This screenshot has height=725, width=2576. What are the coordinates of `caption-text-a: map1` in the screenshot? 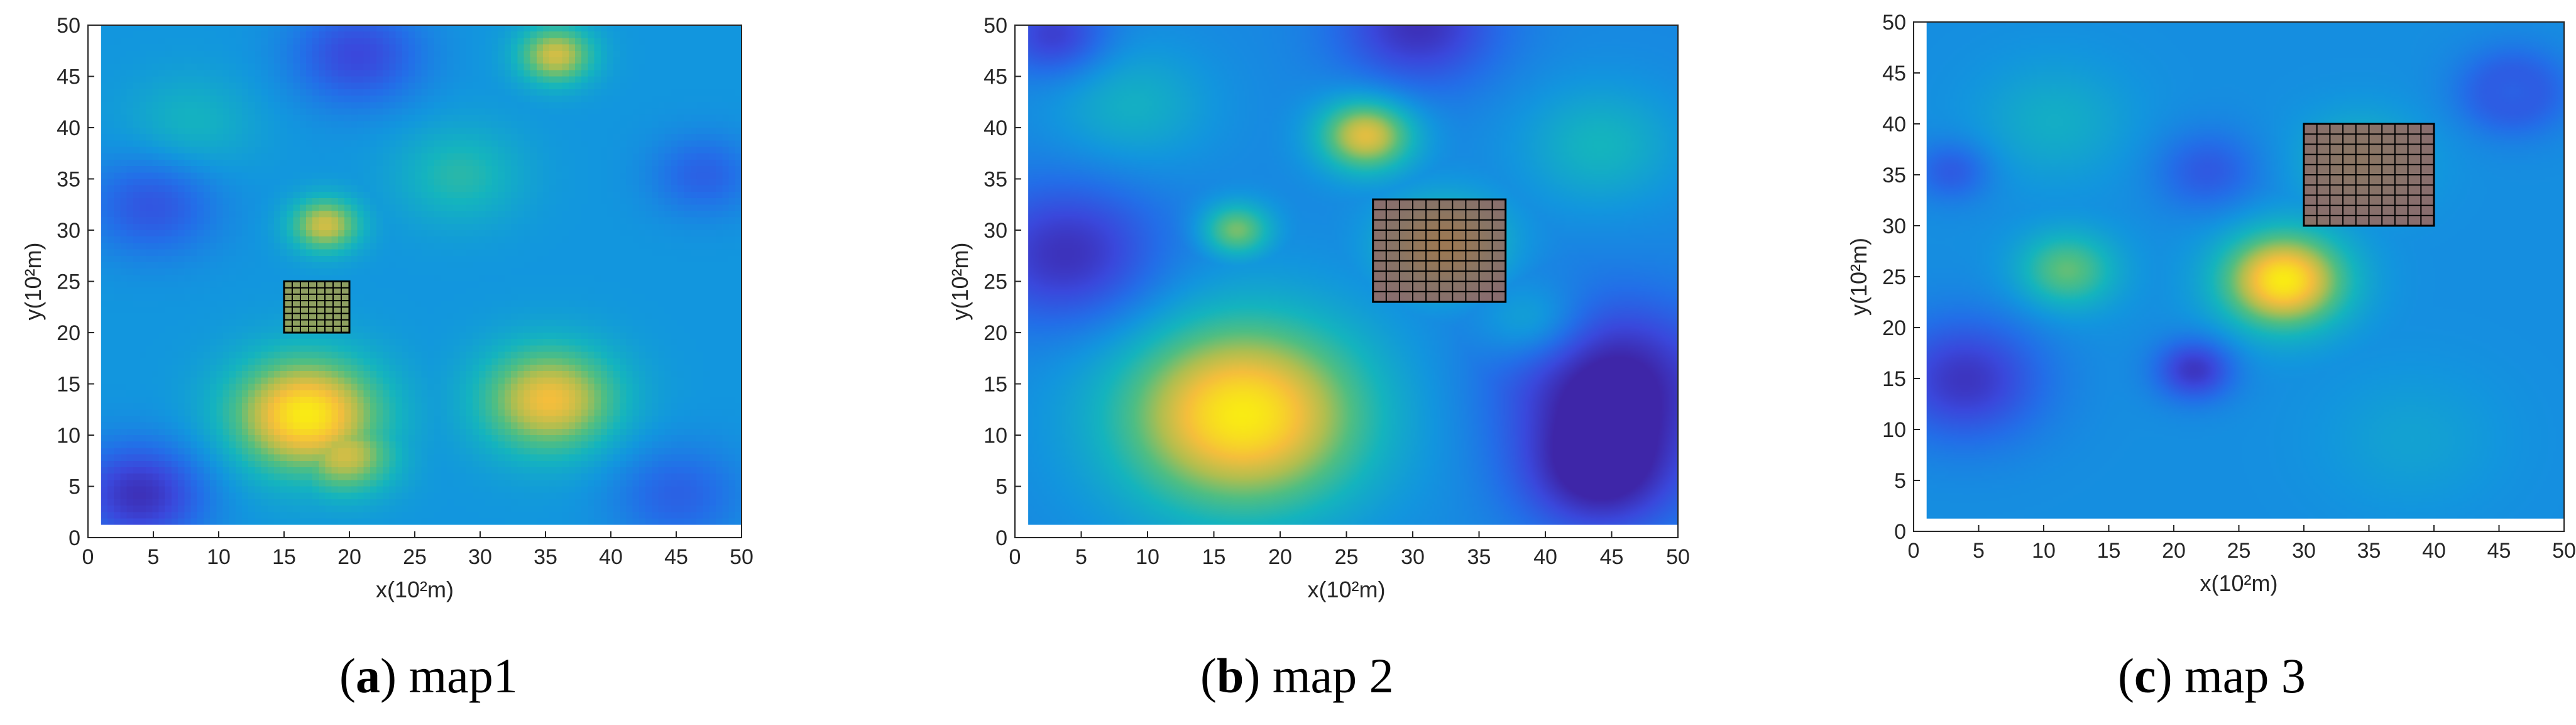 It's located at (463, 675).